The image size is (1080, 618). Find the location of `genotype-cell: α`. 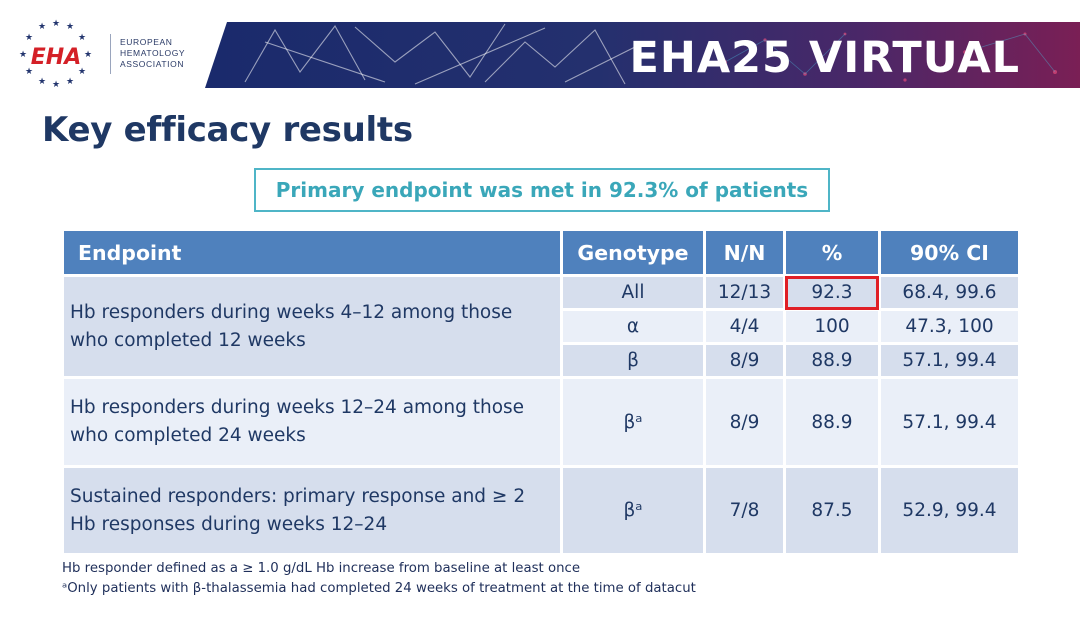

genotype-cell: α is located at coordinates (633, 326).